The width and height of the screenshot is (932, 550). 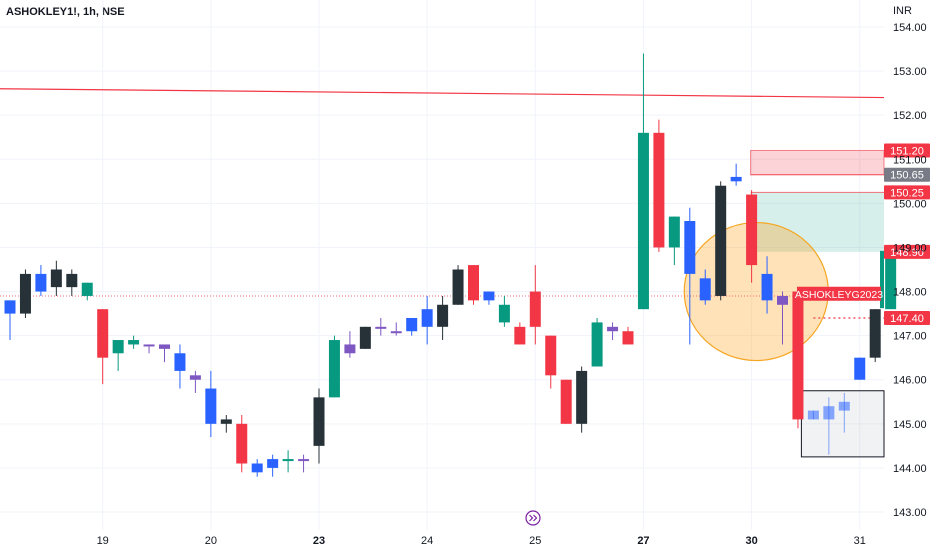 What do you see at coordinates (910, 248) in the screenshot?
I see `y-tick-label: 149.00` at bounding box center [910, 248].